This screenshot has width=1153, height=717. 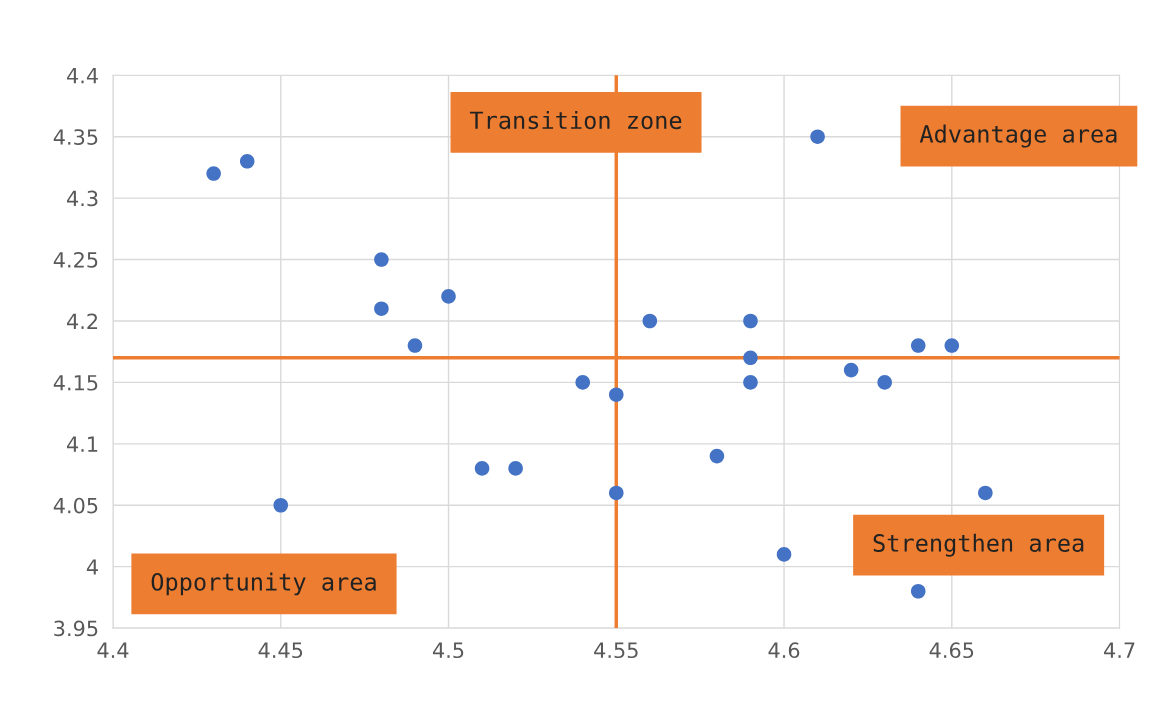 I want to click on annotation: Strengthen area, so click(x=978, y=545).